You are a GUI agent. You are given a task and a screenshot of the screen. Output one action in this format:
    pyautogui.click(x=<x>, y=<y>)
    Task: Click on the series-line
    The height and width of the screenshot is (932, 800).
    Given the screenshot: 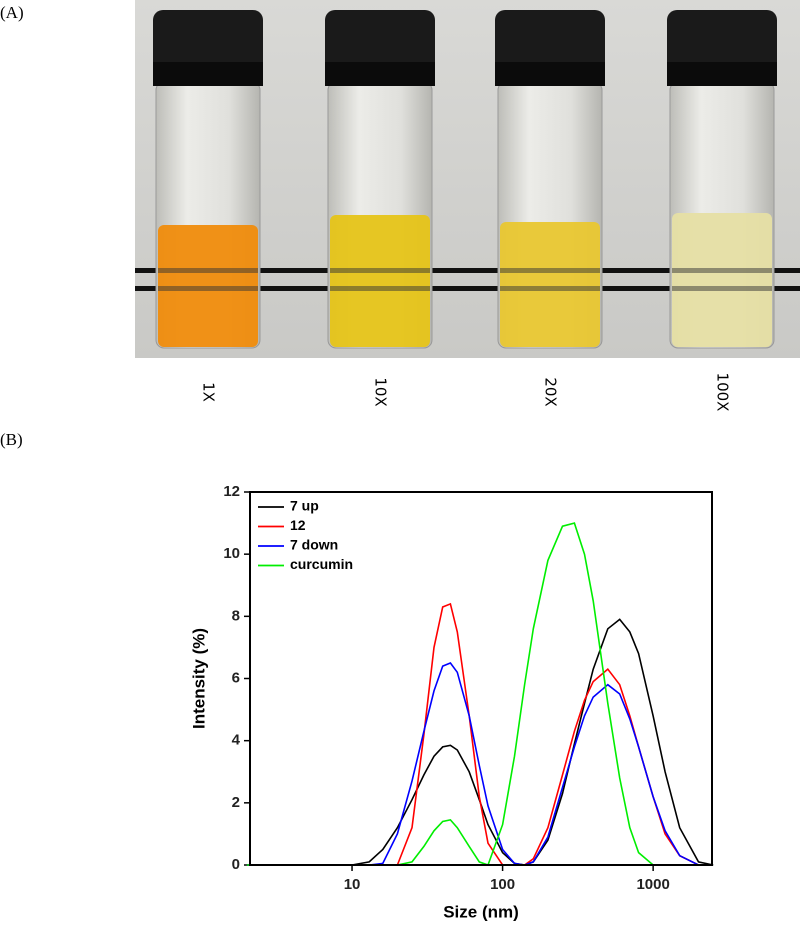 What is the action you would take?
    pyautogui.click(x=480, y=764)
    